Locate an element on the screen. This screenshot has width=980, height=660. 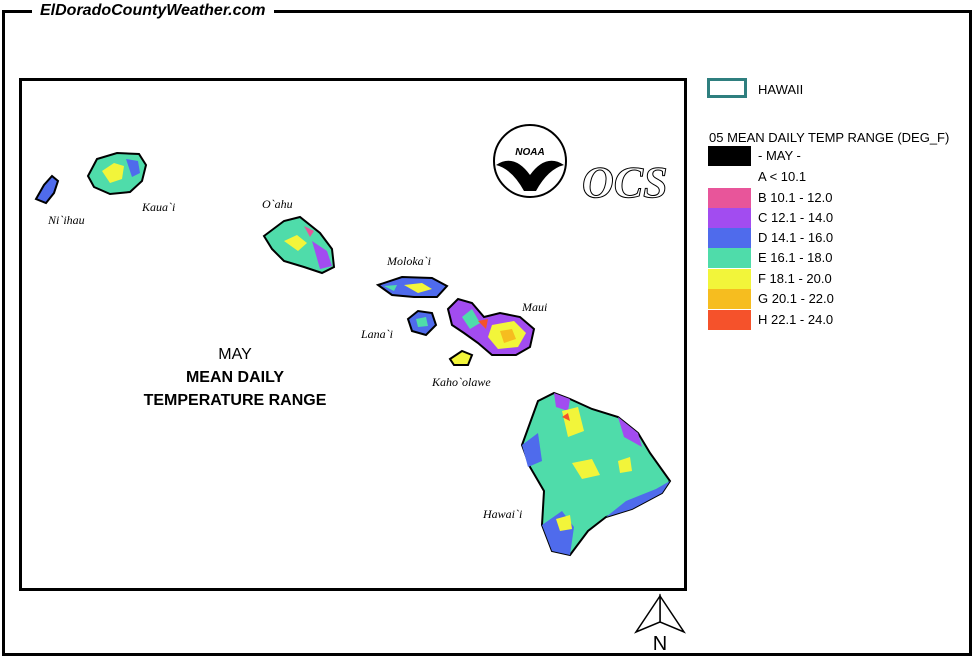
label-oahu: O`ahu is located at coordinates (277, 204).